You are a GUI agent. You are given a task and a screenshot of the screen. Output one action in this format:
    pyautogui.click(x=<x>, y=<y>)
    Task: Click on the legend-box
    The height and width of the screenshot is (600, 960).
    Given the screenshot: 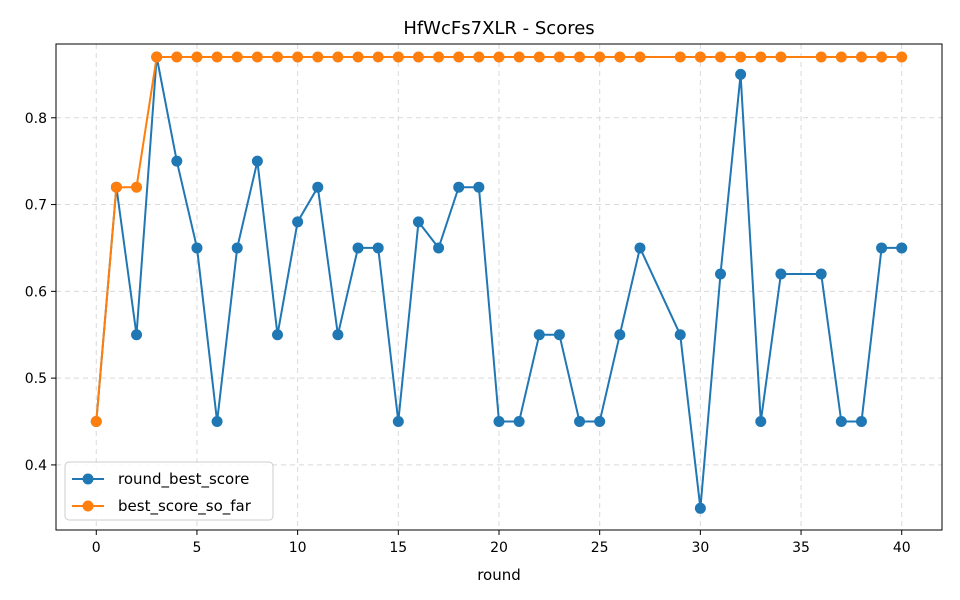 What is the action you would take?
    pyautogui.click(x=169, y=491)
    